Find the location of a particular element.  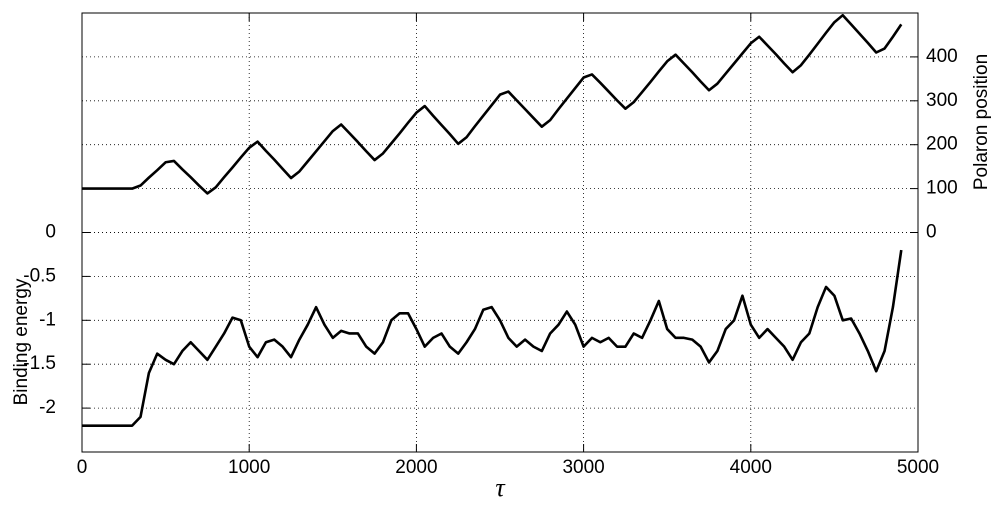

y2-tick-label: 0 is located at coordinates (931, 232).